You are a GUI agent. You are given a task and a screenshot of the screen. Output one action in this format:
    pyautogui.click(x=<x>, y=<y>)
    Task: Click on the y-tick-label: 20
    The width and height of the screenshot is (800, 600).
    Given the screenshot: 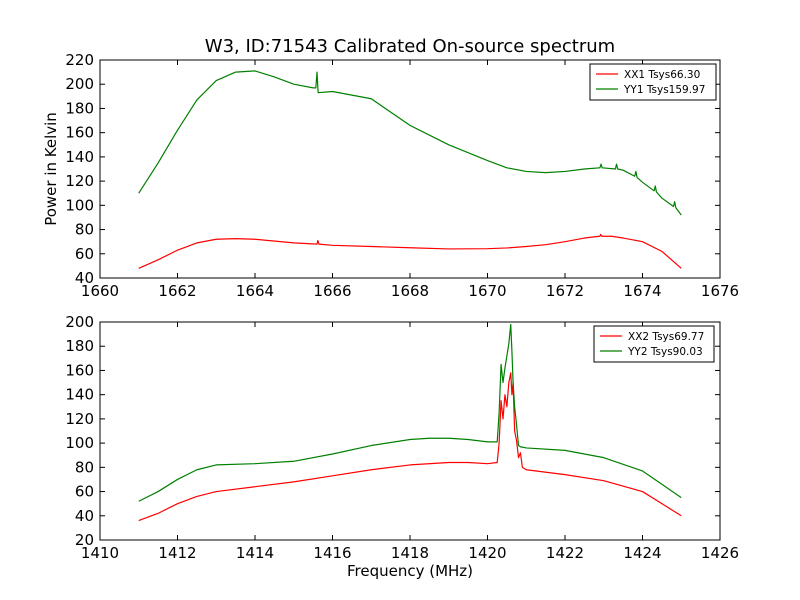 What is the action you would take?
    pyautogui.click(x=84, y=540)
    